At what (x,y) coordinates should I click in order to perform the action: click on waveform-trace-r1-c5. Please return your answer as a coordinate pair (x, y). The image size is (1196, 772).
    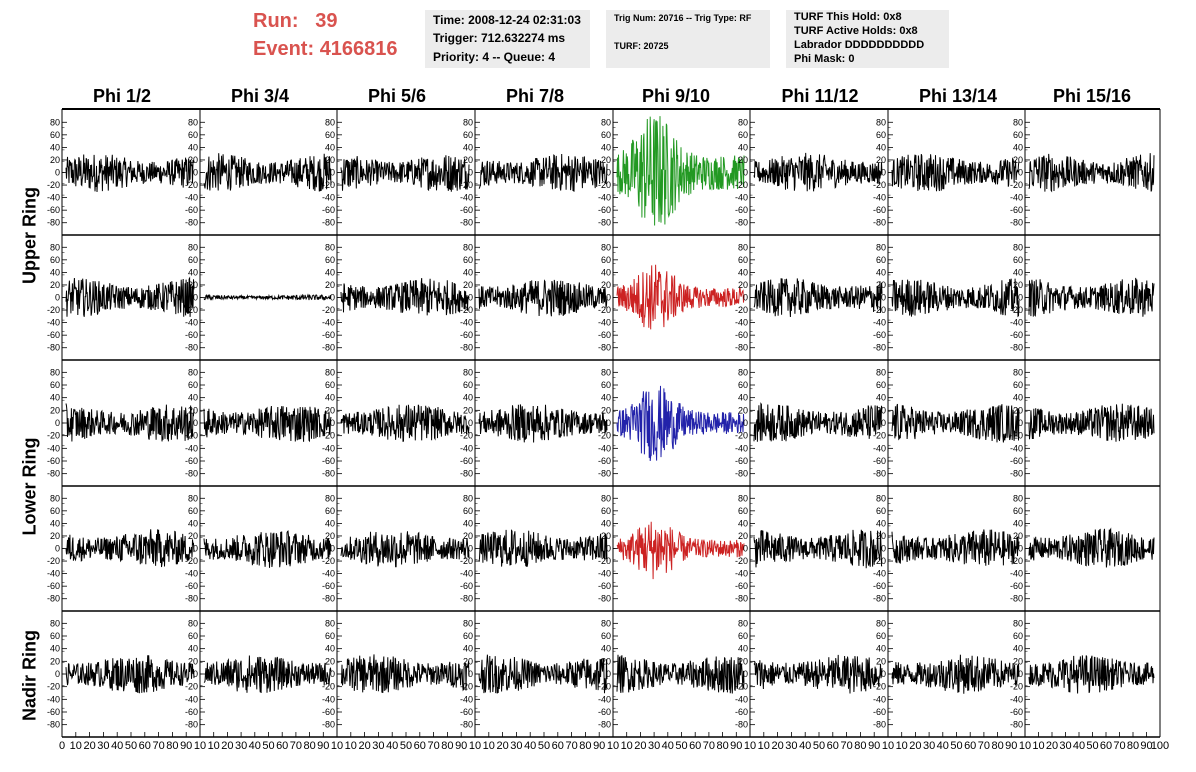
    Looking at the image, I should click on (818, 298).